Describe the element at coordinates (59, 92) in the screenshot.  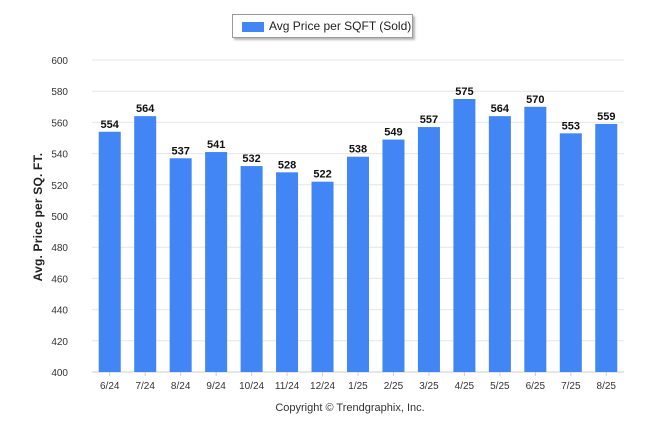
I see `y-tick-label: 580` at that location.